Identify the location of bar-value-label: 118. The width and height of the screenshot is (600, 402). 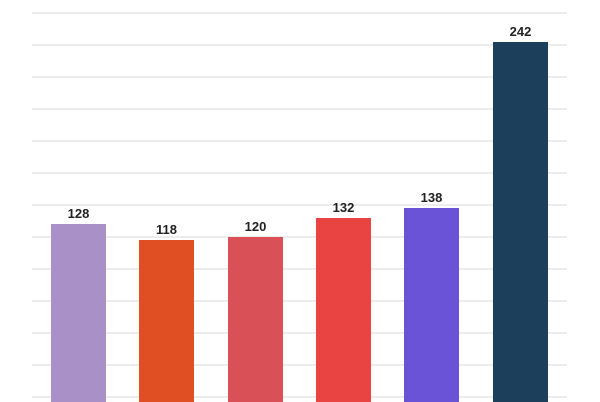
(166, 229).